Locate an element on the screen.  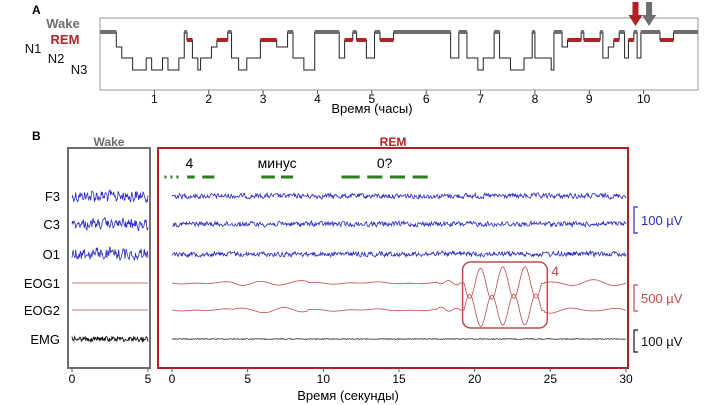
hypno-tick-label: 7 is located at coordinates (480, 99).